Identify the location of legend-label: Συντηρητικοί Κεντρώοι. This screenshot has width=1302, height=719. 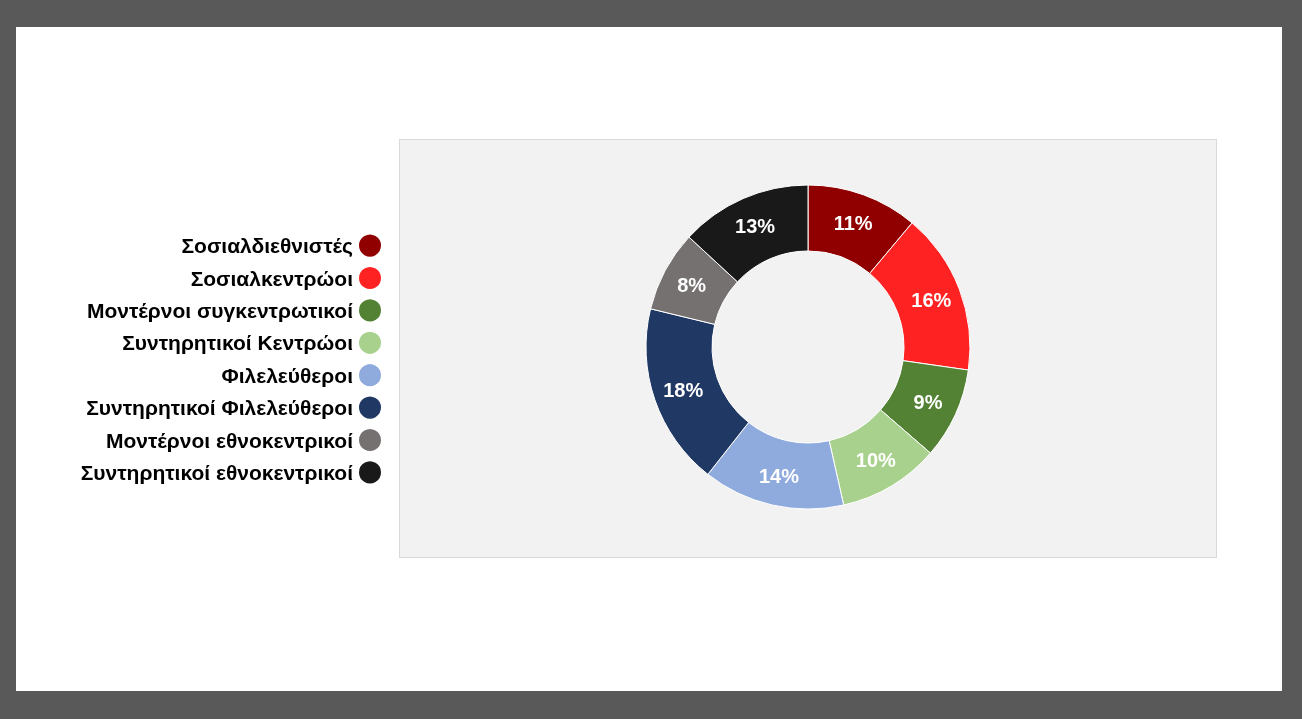
(238, 343).